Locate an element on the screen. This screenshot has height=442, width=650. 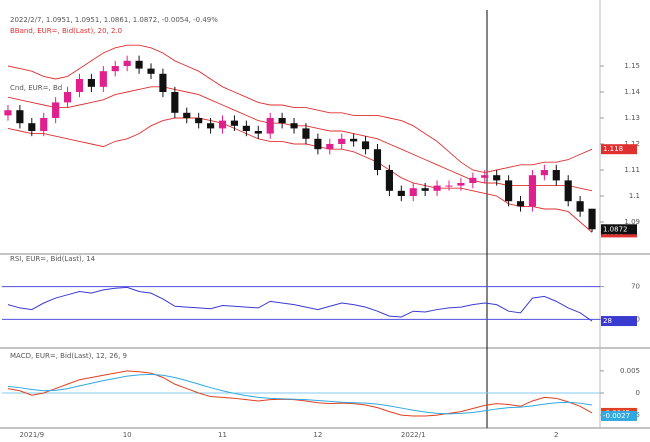
y-tick-label: 0.005 is located at coordinates (630, 371).